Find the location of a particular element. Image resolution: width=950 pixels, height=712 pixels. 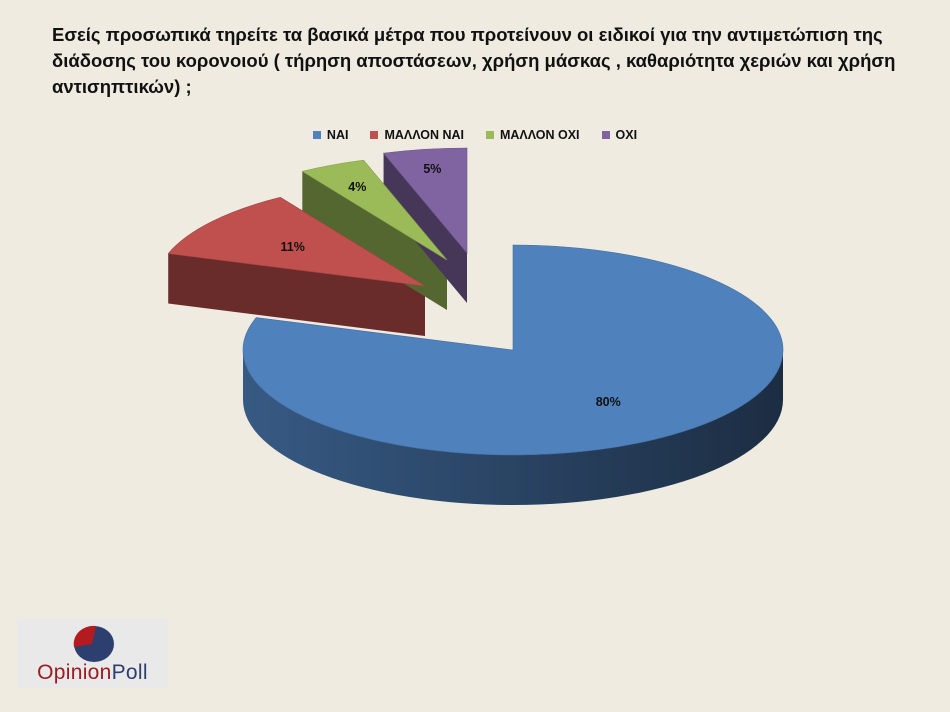

opinionpoll-logo: OpinionPoll is located at coordinates (92, 653).